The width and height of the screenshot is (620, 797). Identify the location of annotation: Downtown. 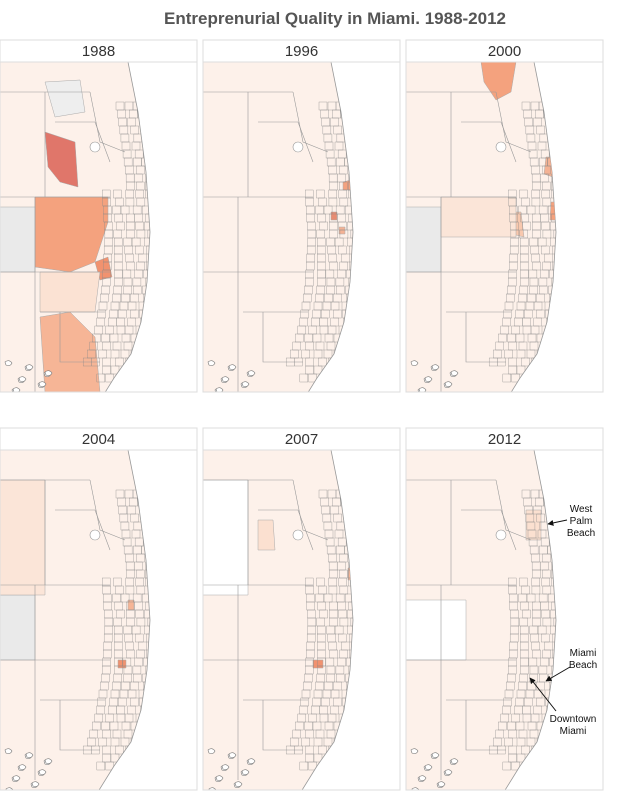
(573, 719).